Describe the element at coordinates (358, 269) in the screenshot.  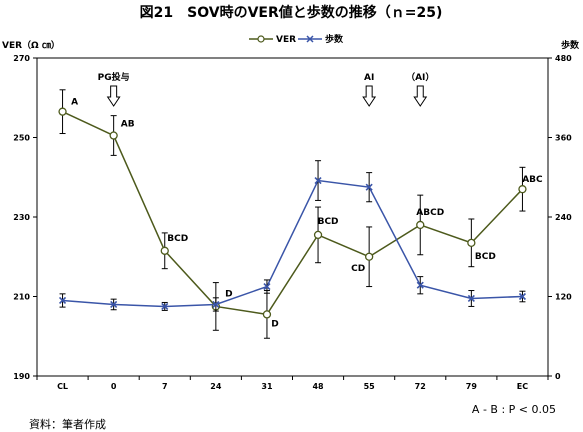
I see `data-label: CD` at that location.